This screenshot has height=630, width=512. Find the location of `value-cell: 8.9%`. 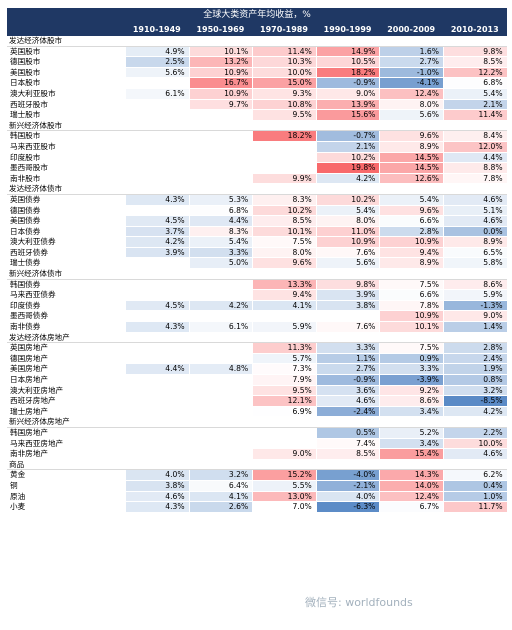

value-cell: 8.9% is located at coordinates (411, 146).